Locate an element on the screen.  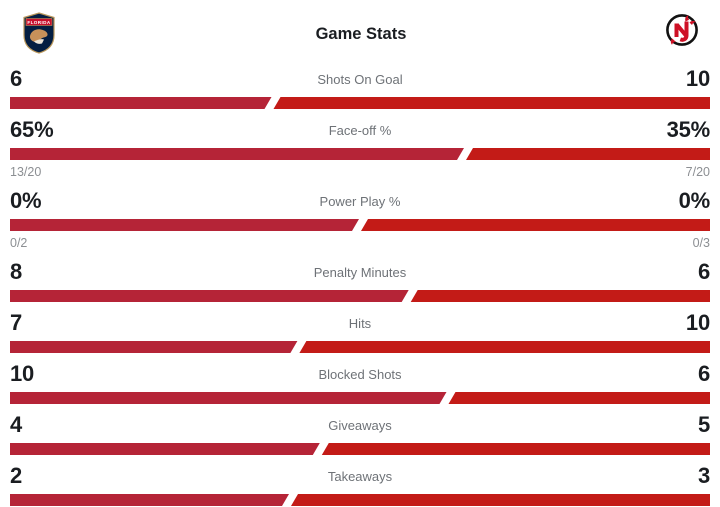
stat-label: Face-off % is located at coordinates (360, 130).